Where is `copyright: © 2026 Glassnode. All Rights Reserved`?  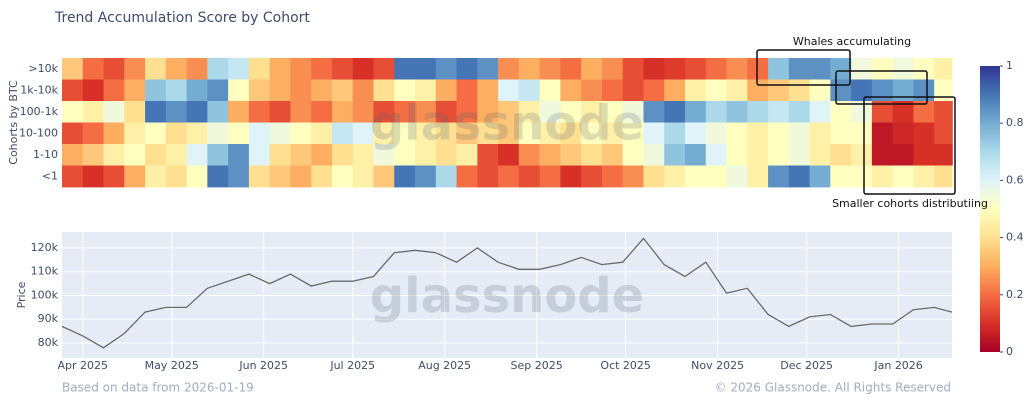 copyright: © 2026 Glassnode. All Rights Reserved is located at coordinates (833, 388).